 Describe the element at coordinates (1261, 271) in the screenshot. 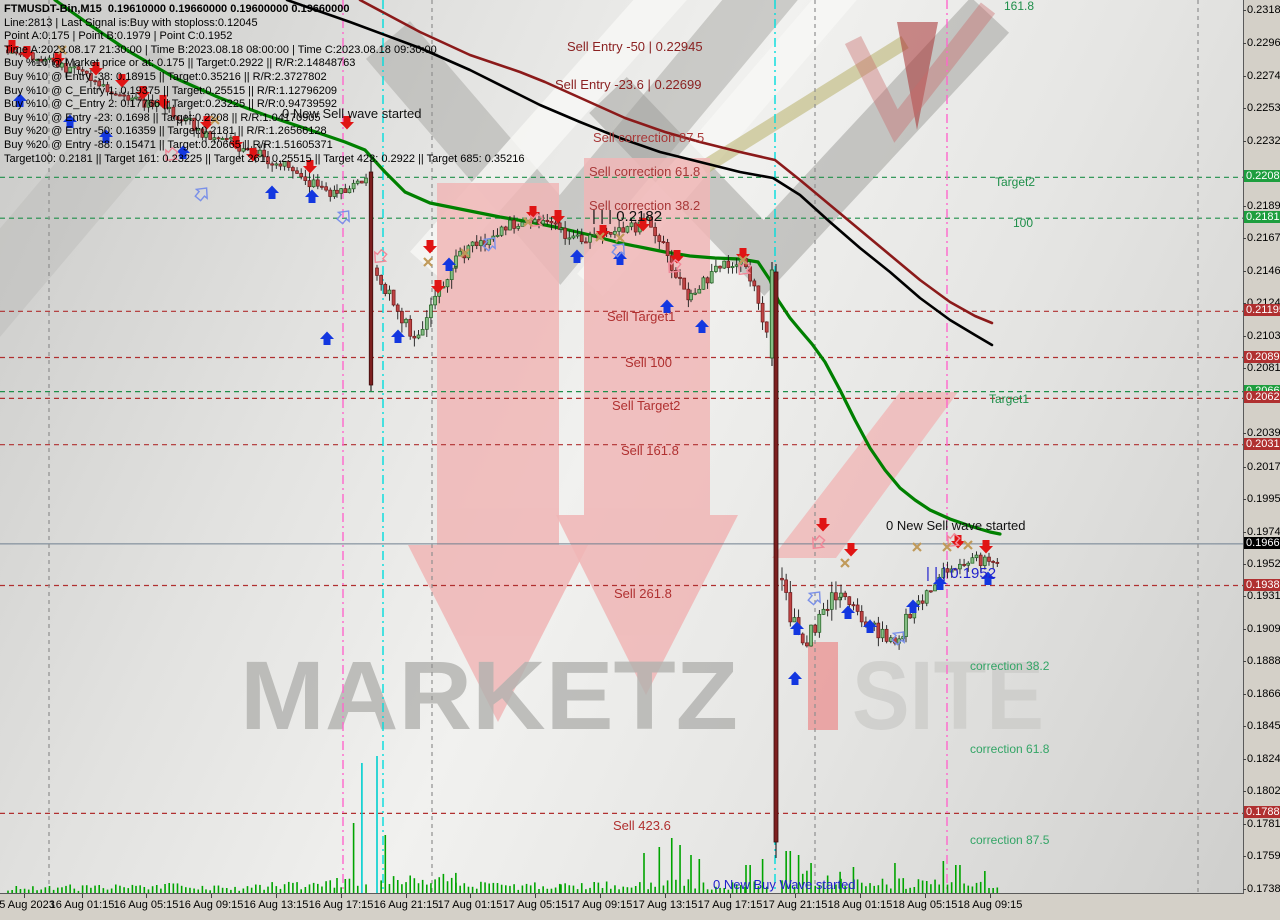

I see `price-tick-label: 0.21462` at that location.